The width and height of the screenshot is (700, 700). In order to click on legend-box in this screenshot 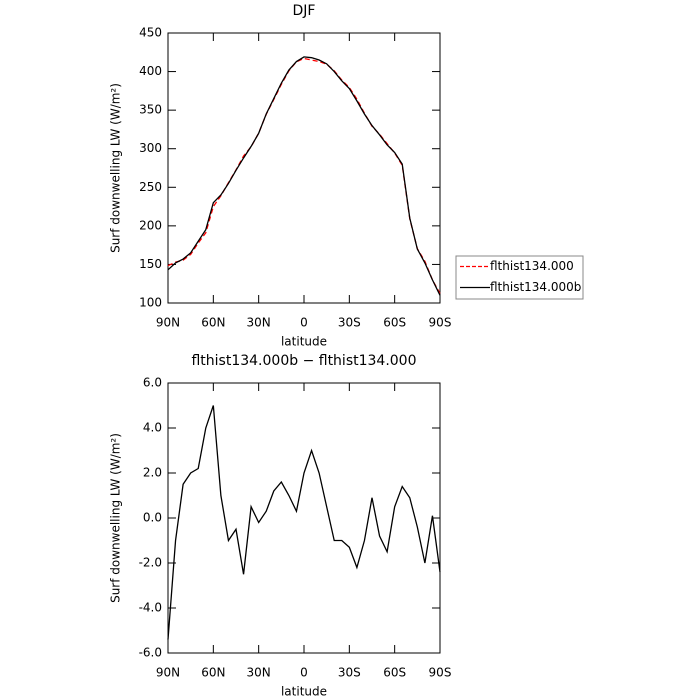, I will do `click(519, 277)`.